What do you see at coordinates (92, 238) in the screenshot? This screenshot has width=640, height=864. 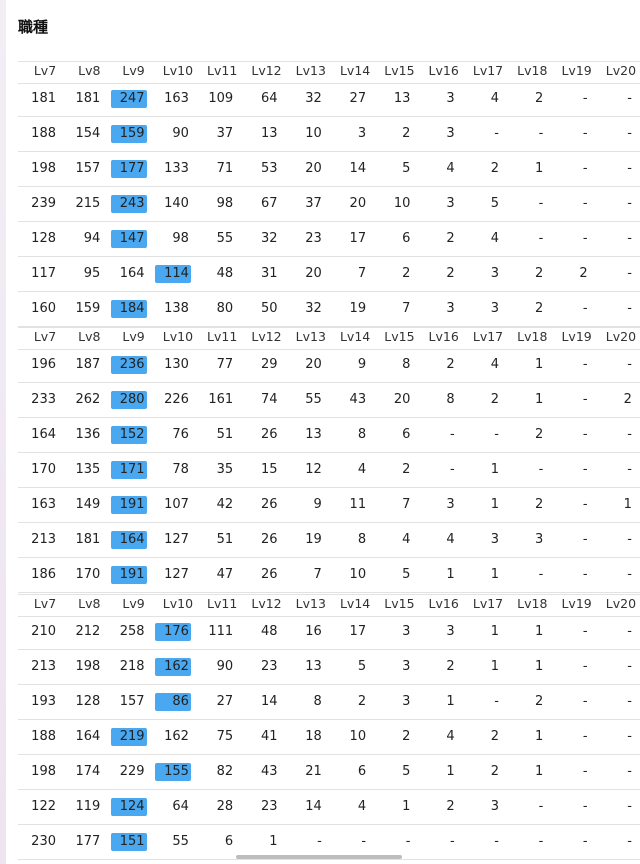 I see `table-cell: 94` at bounding box center [92, 238].